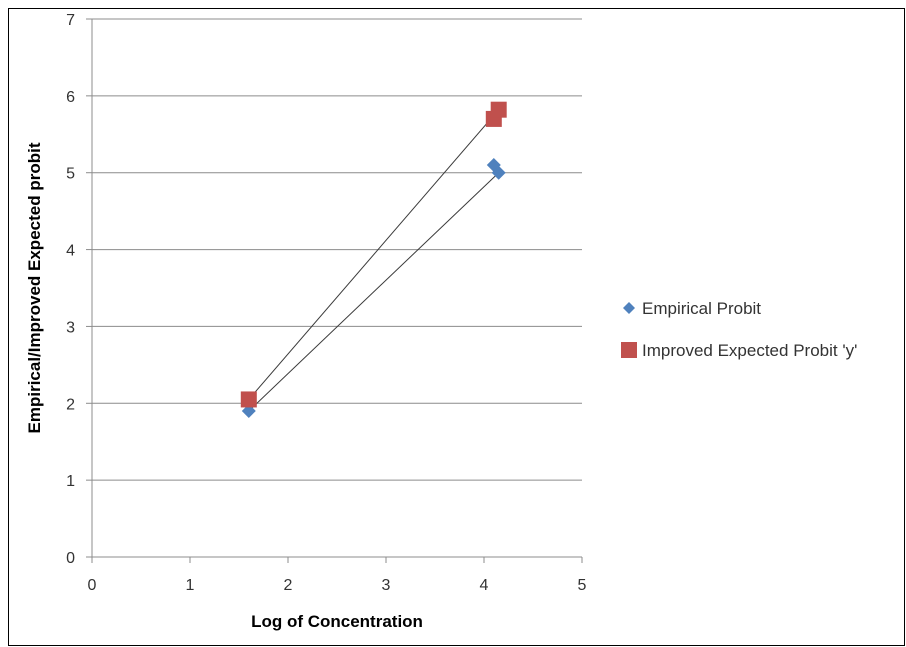 The height and width of the screenshot is (647, 906). Describe the element at coordinates (92, 585) in the screenshot. I see `x-tick-label: 0` at that location.